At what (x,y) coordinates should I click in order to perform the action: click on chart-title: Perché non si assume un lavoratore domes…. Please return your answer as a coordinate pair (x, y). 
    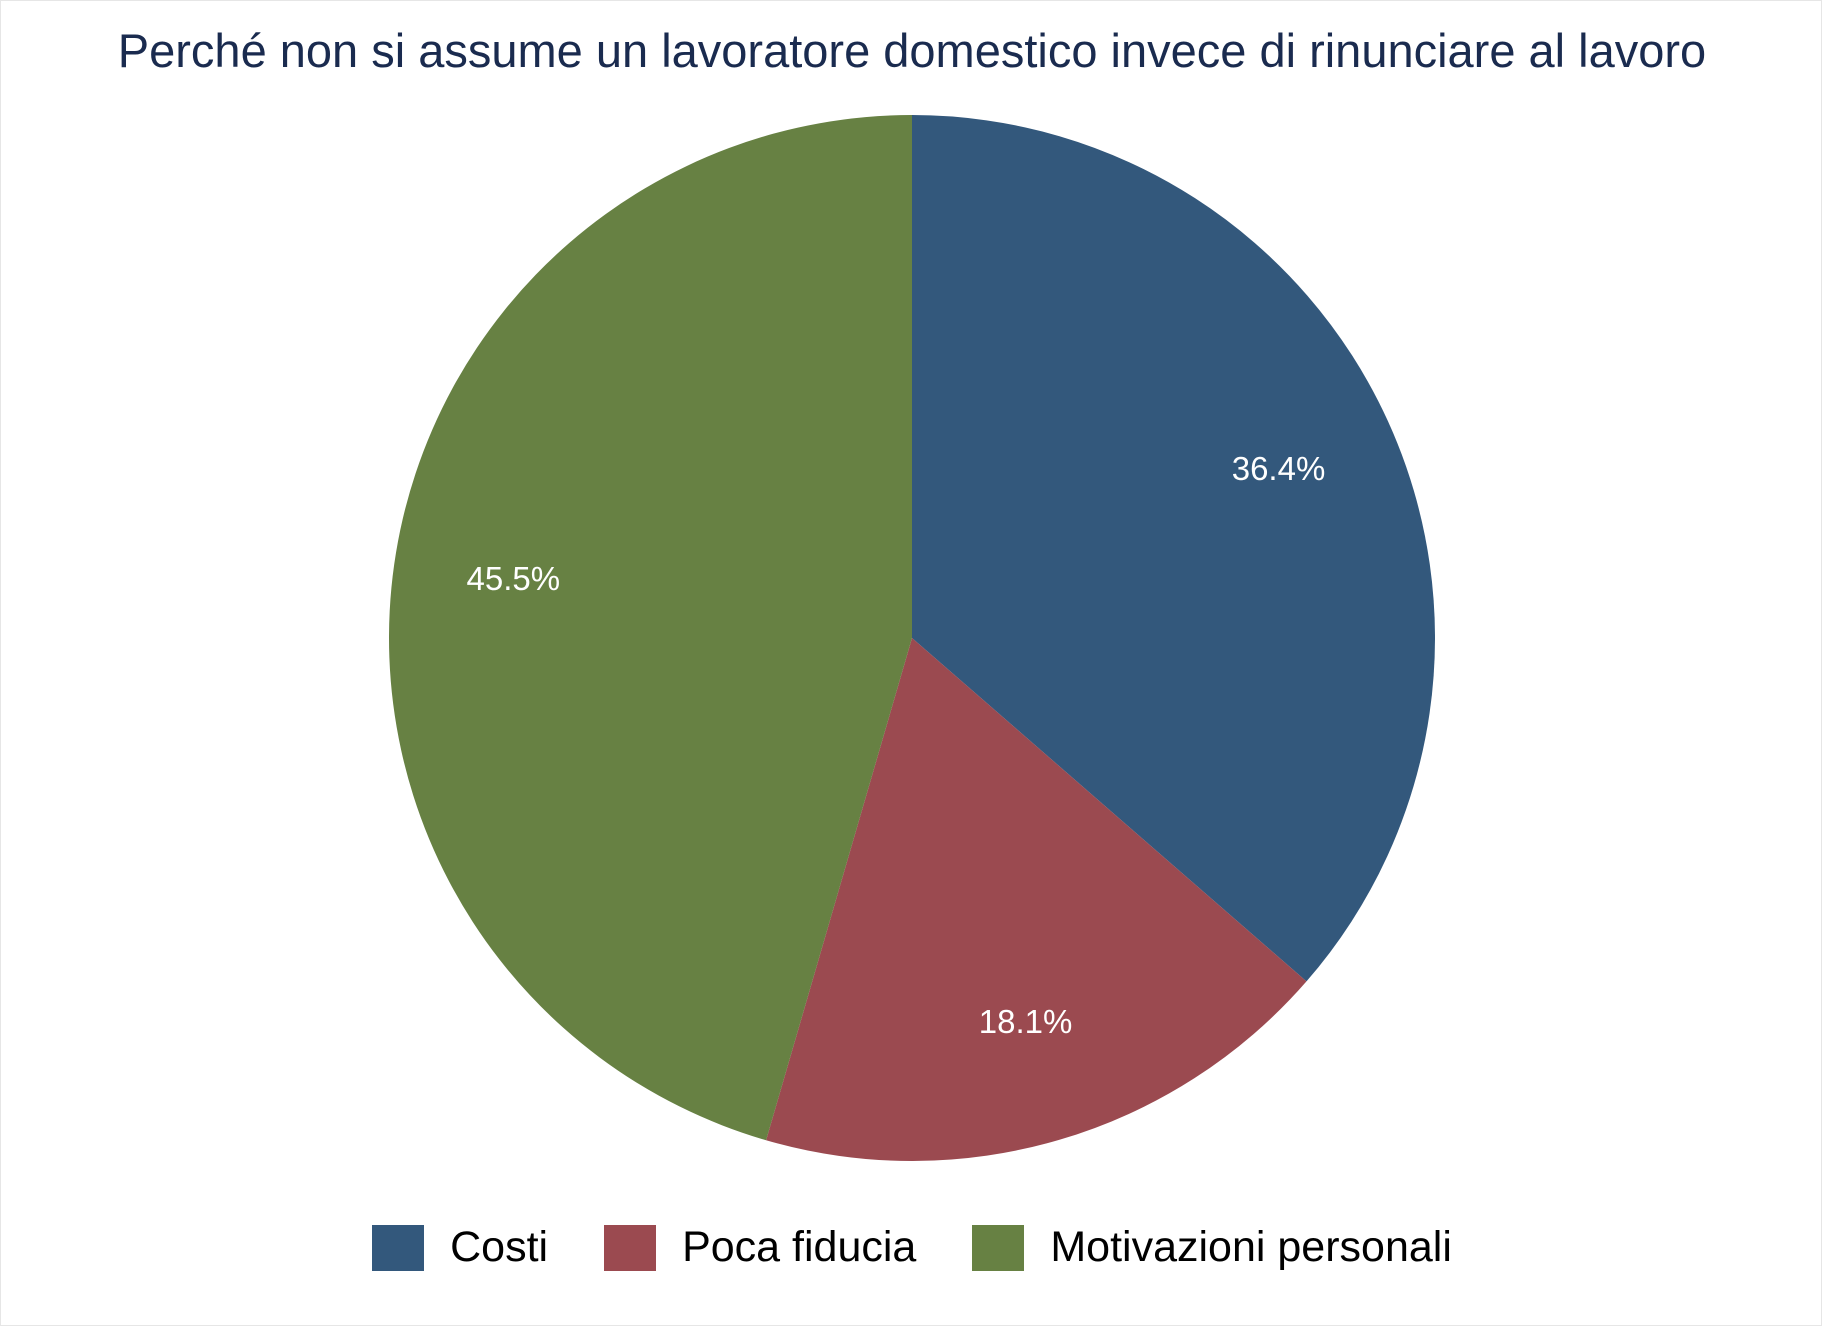
    Looking at the image, I should click on (912, 50).